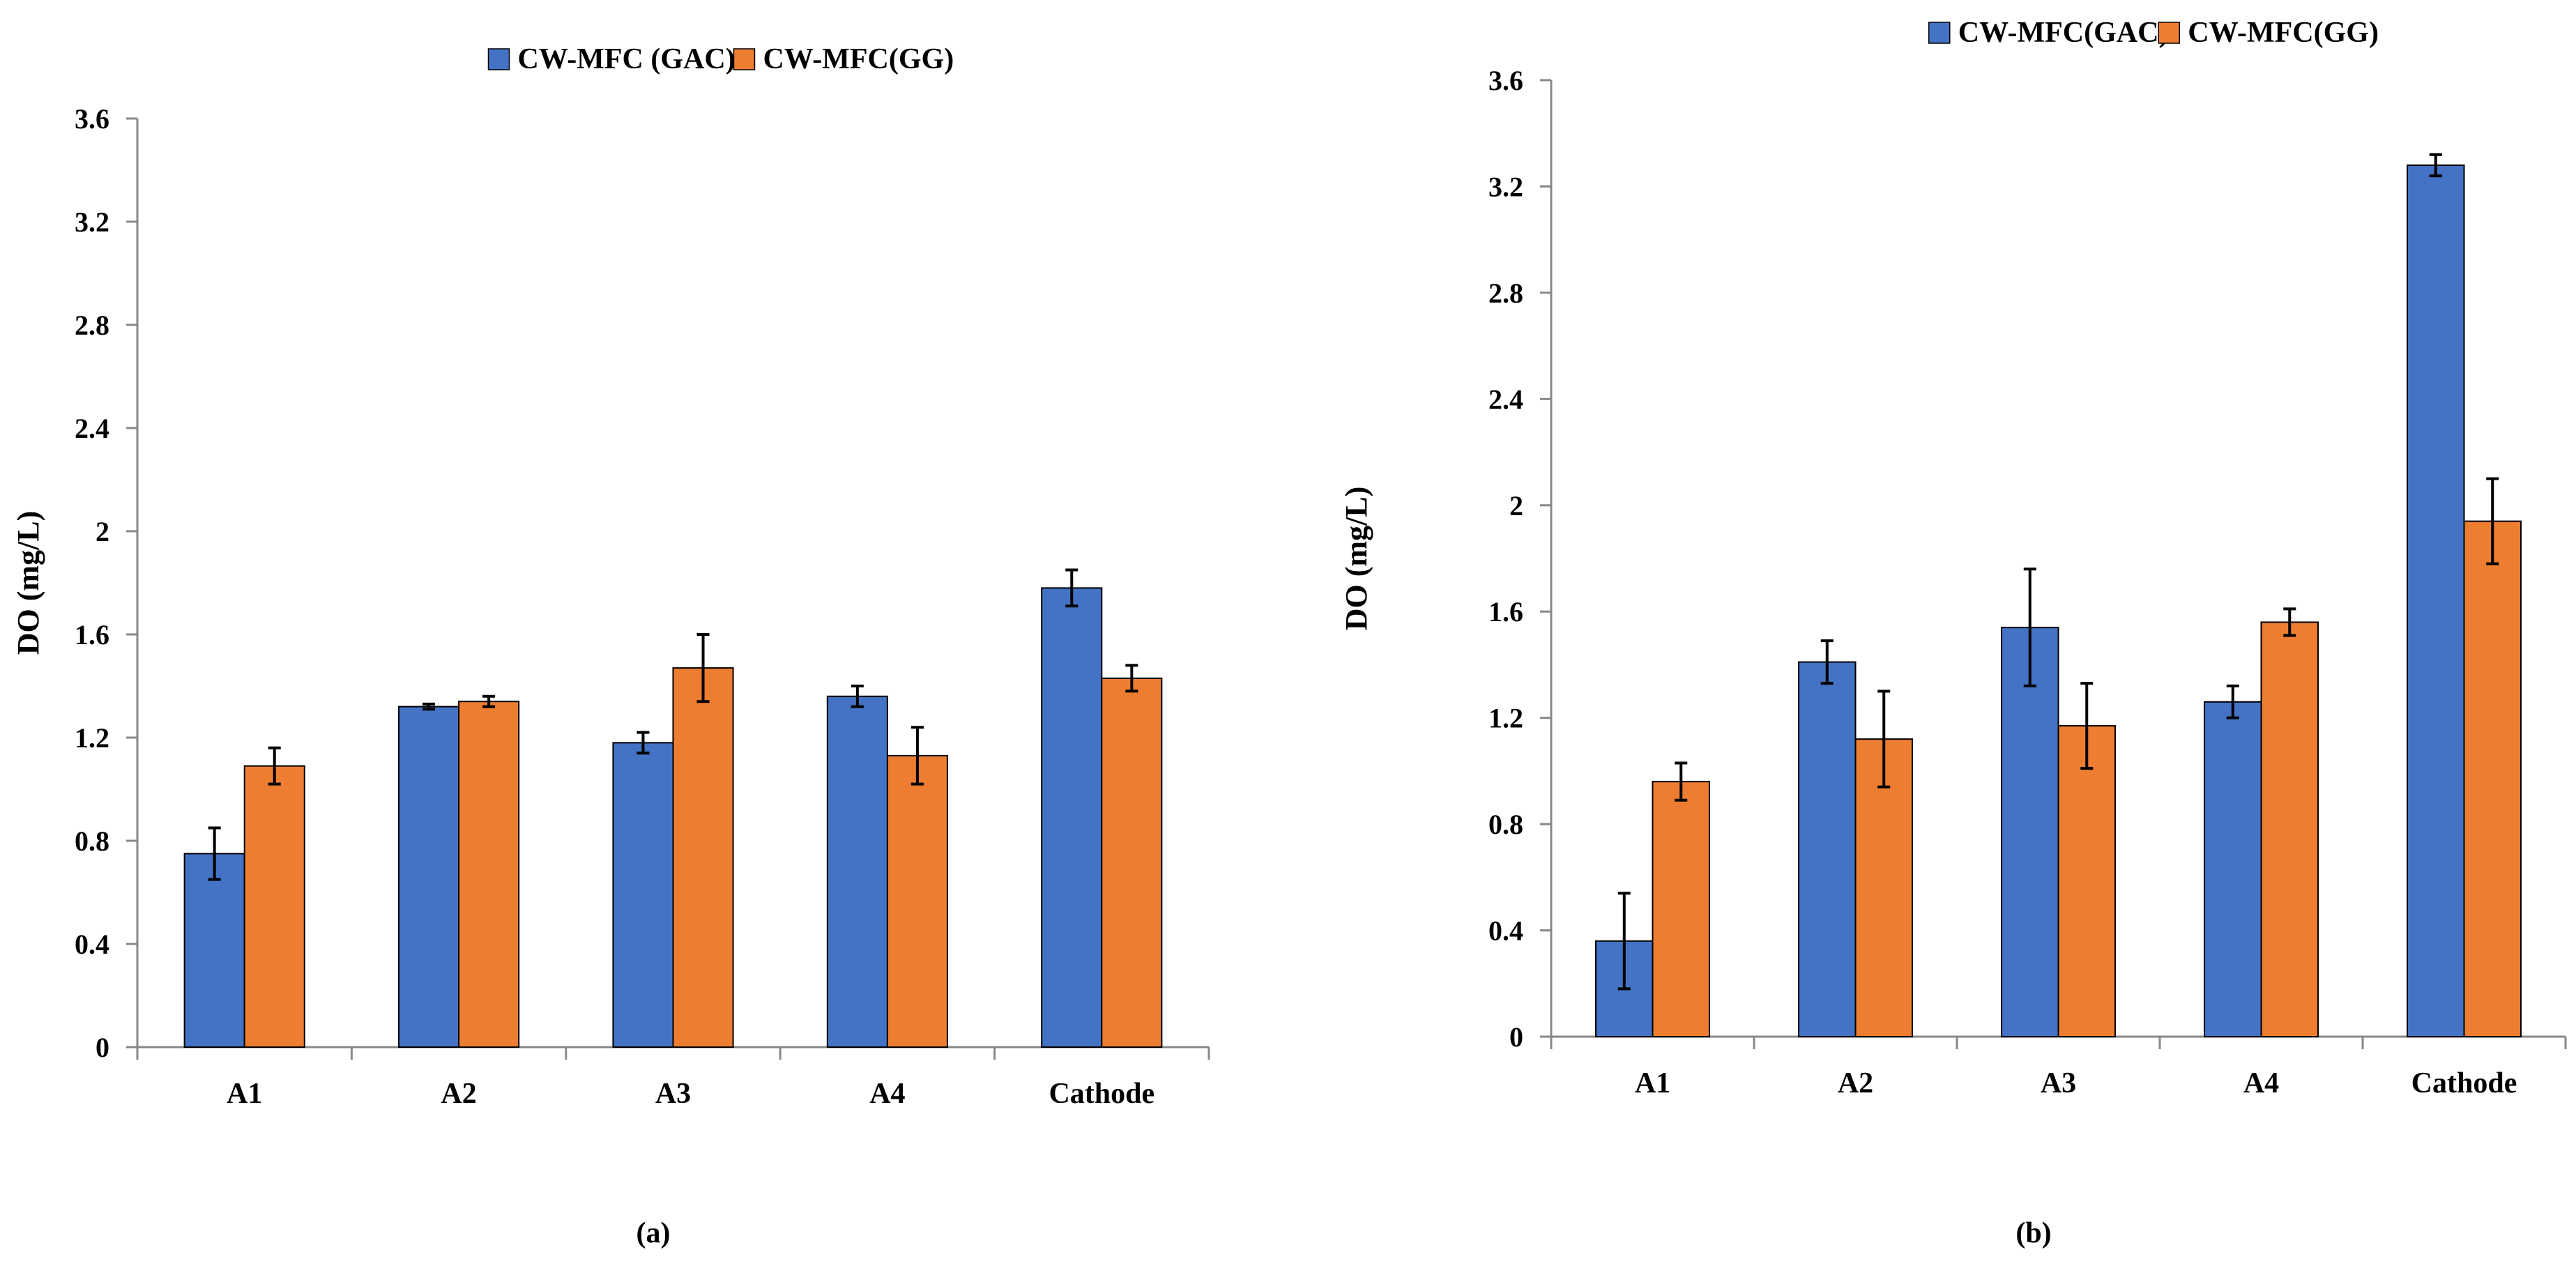  What do you see at coordinates (627, 59) in the screenshot?
I see `legend-label-gac: CW-MFC (GAC)` at bounding box center [627, 59].